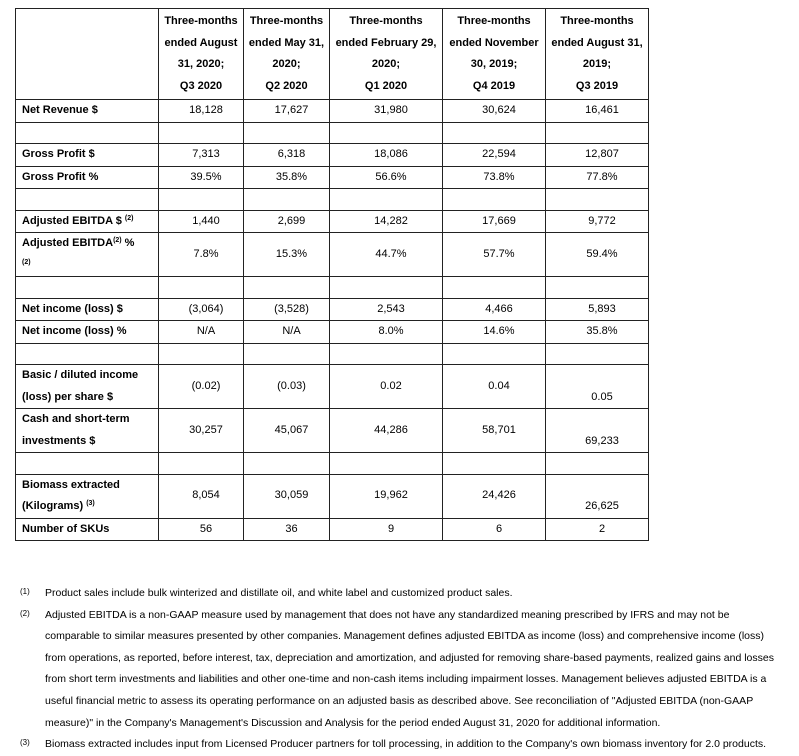  I want to click on header-line: 2019;, so click(597, 64).